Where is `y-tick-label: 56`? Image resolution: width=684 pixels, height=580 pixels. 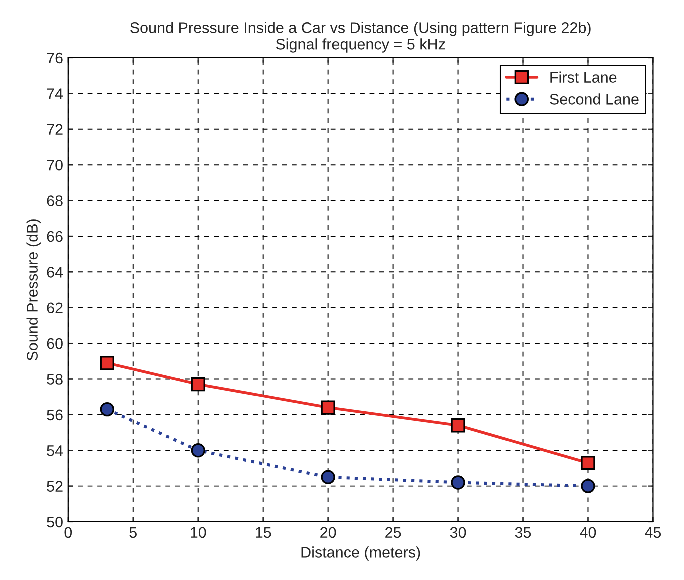 y-tick-label: 56 is located at coordinates (55, 415).